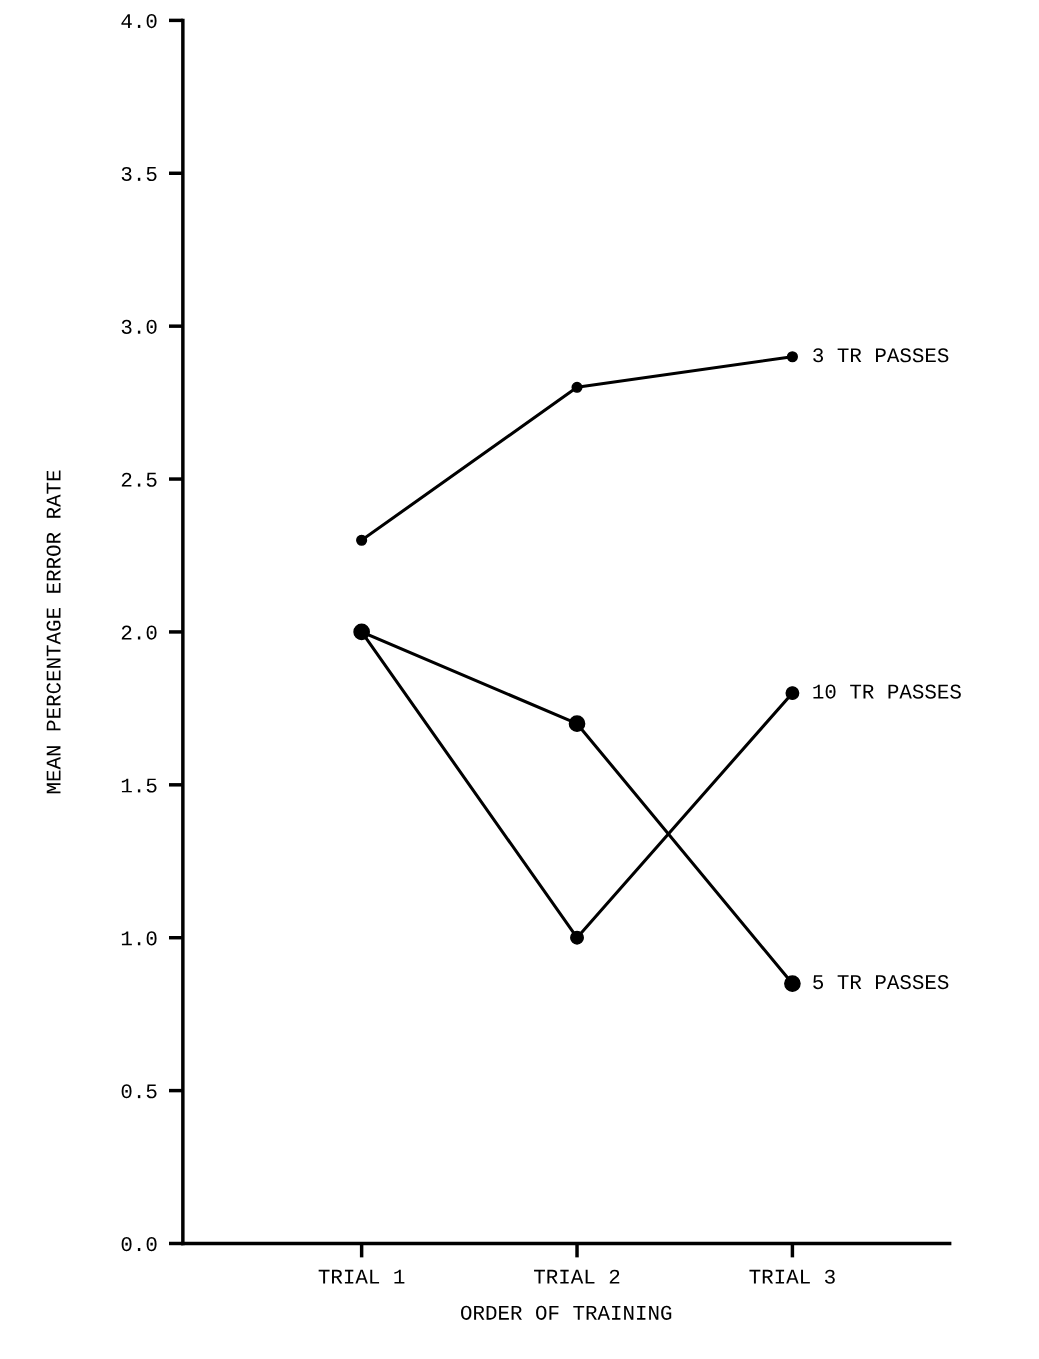 This screenshot has height=1359, width=1039. What do you see at coordinates (881, 982) in the screenshot?
I see `series-label: 5 TR PASSES` at bounding box center [881, 982].